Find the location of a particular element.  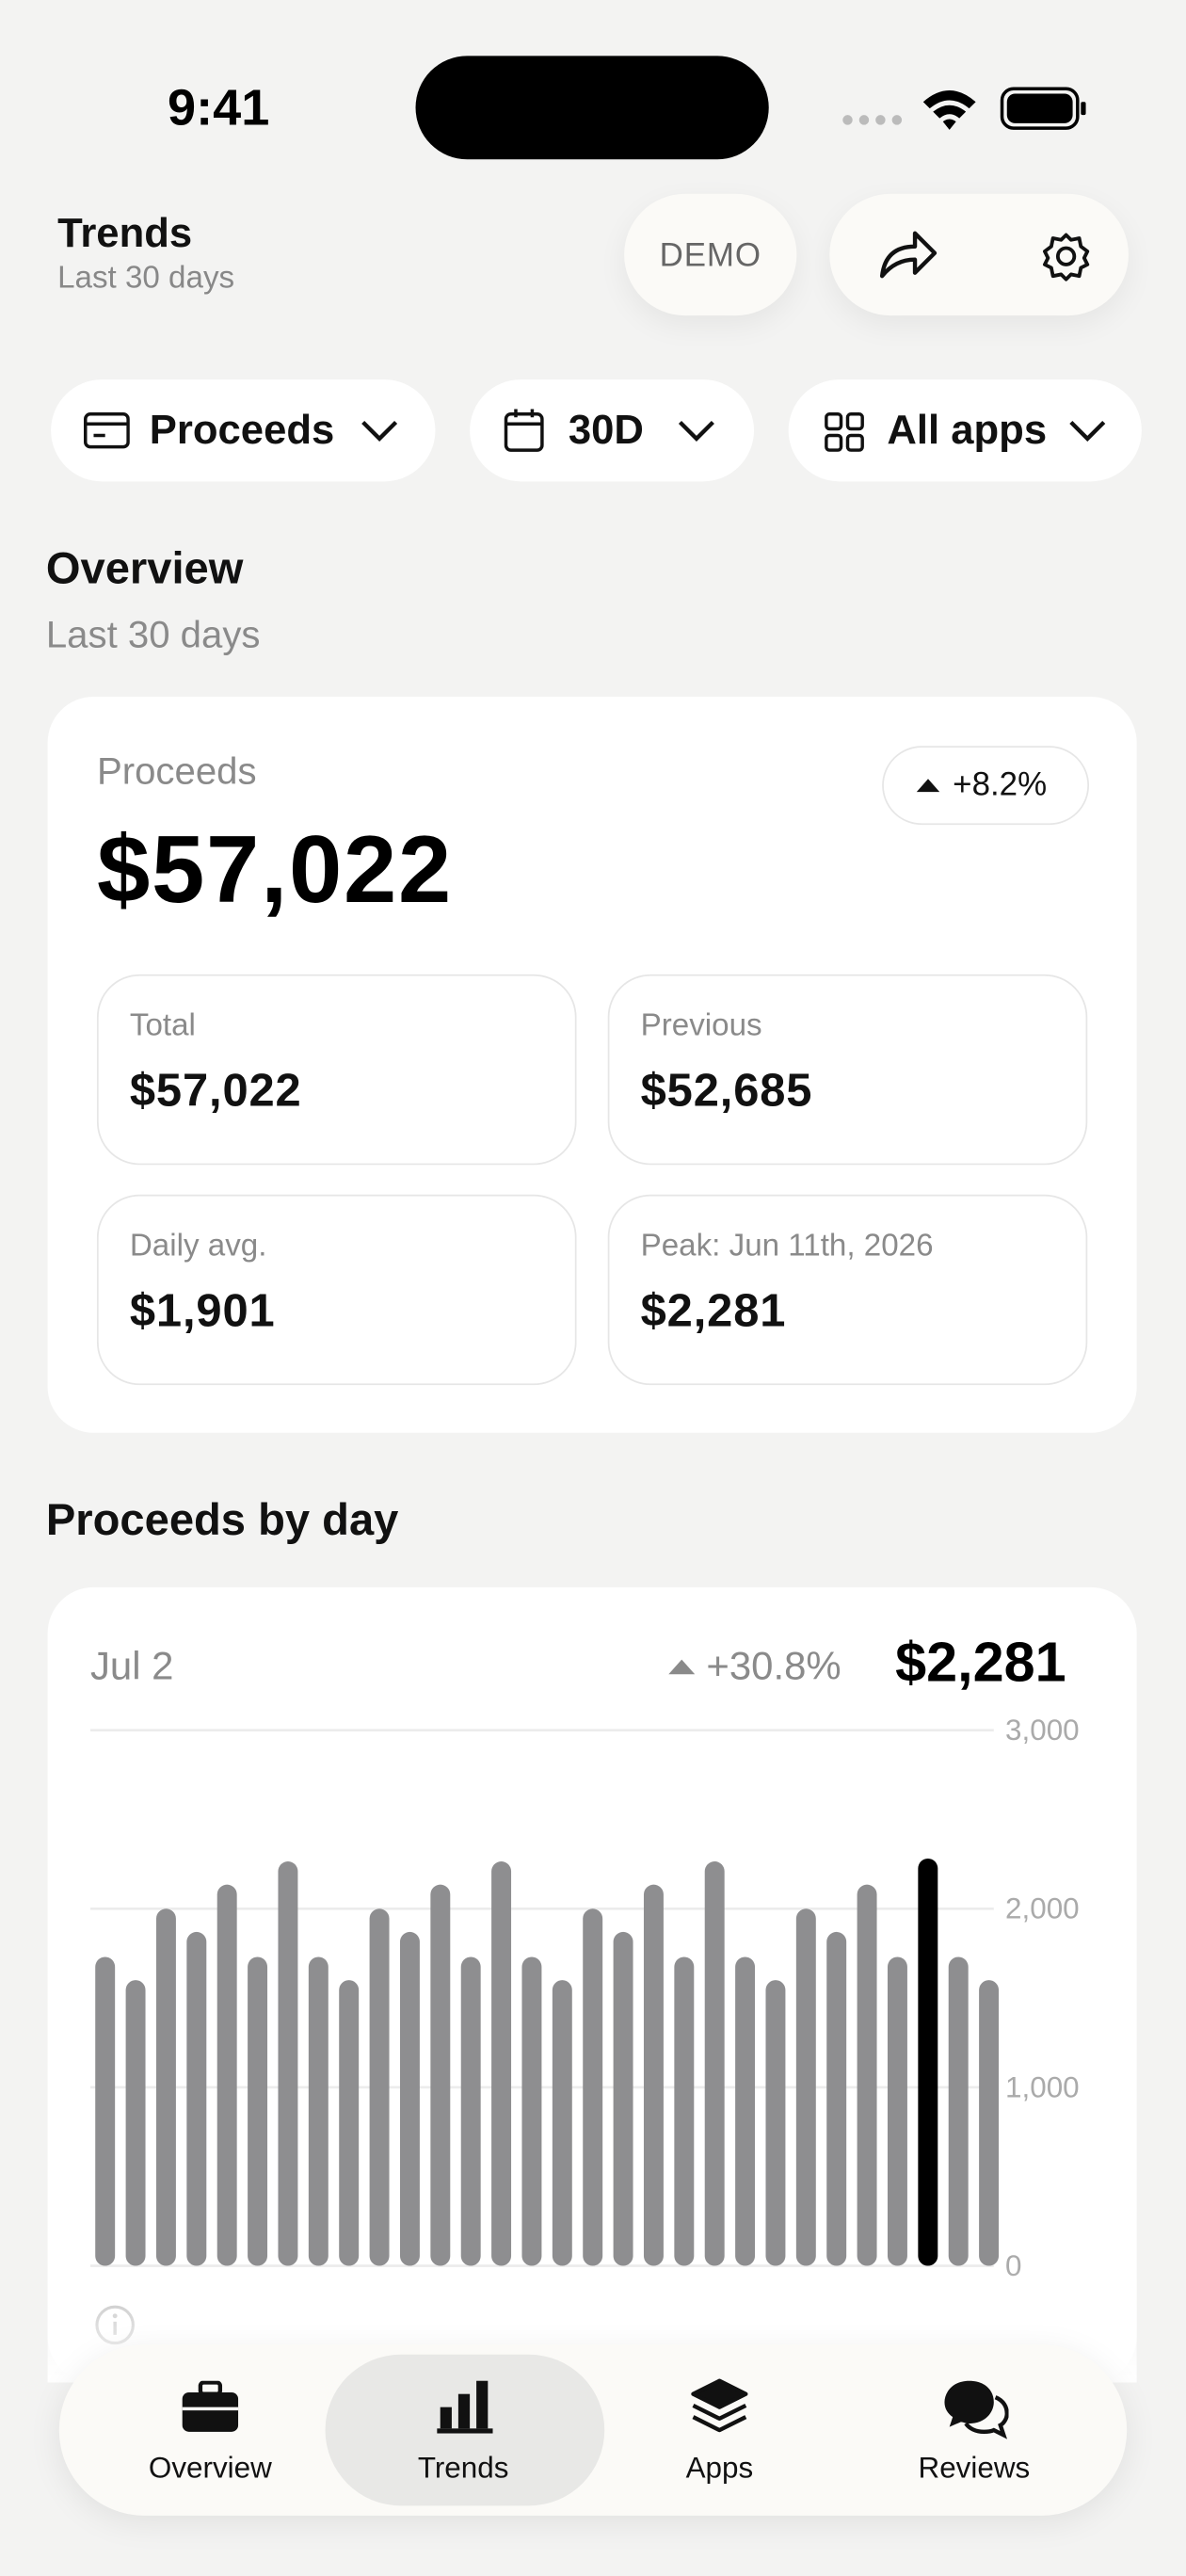

filter-metric: Proceeds is located at coordinates (243, 430).